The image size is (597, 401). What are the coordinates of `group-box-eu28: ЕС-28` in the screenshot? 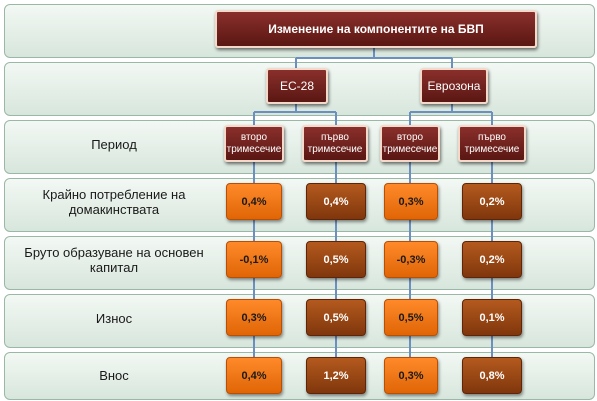 It's located at (297, 86).